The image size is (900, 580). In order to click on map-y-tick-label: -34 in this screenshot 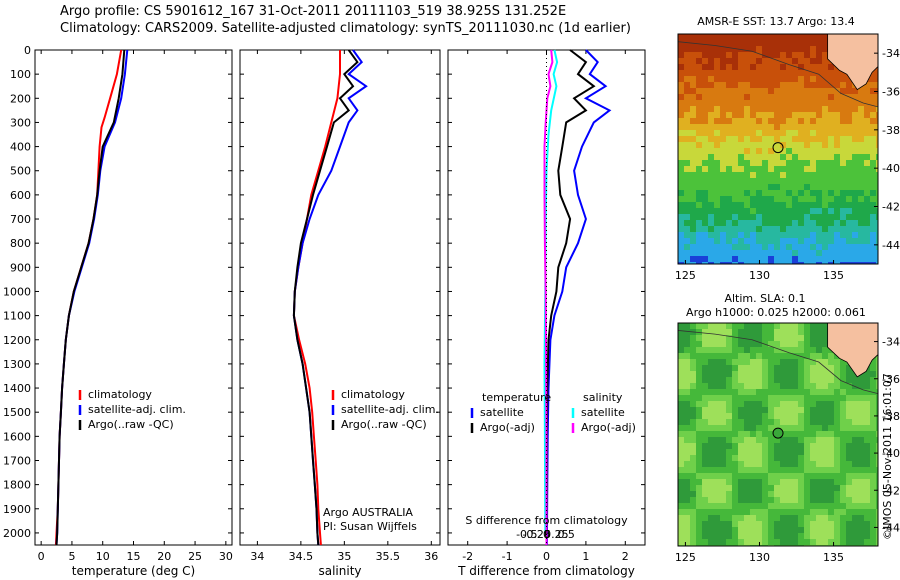, I will do `click(891, 53)`.